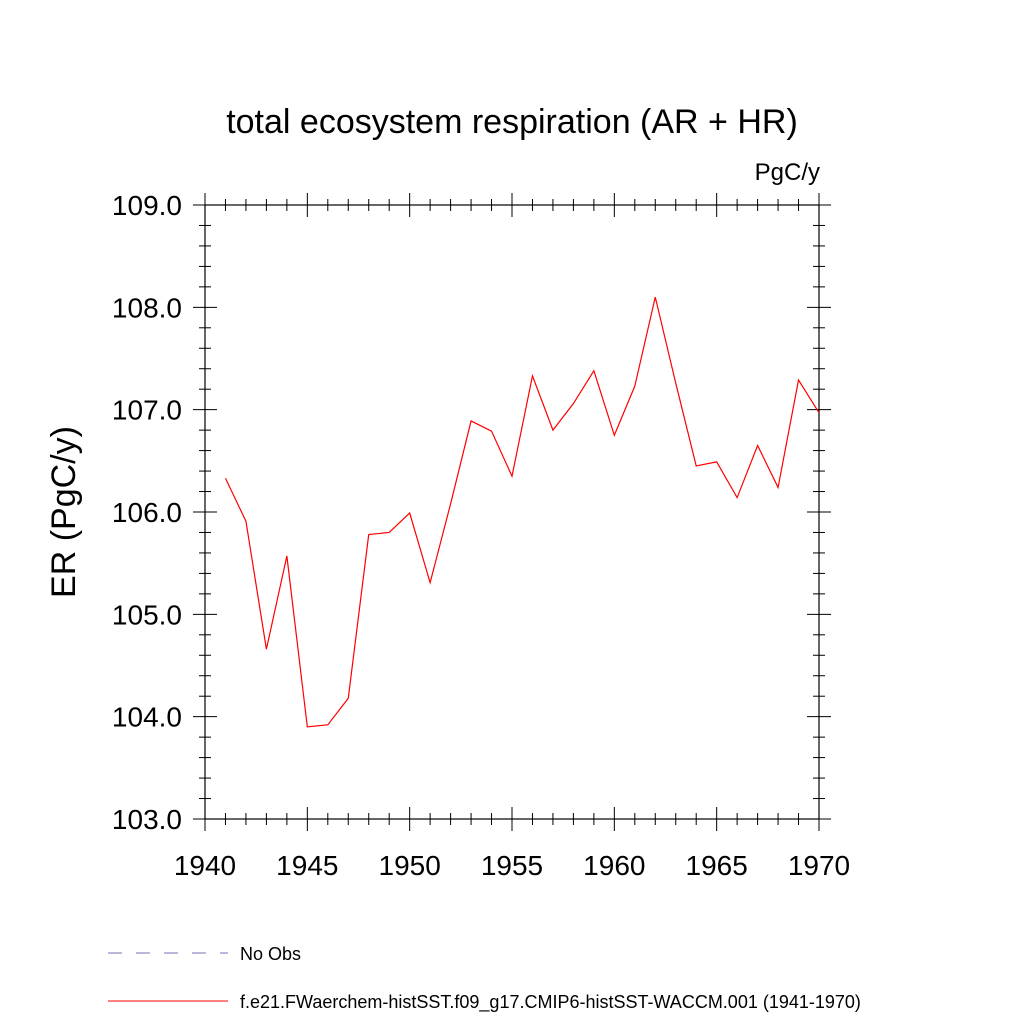  I want to click on y-tick-label: 106.0, so click(147, 512).